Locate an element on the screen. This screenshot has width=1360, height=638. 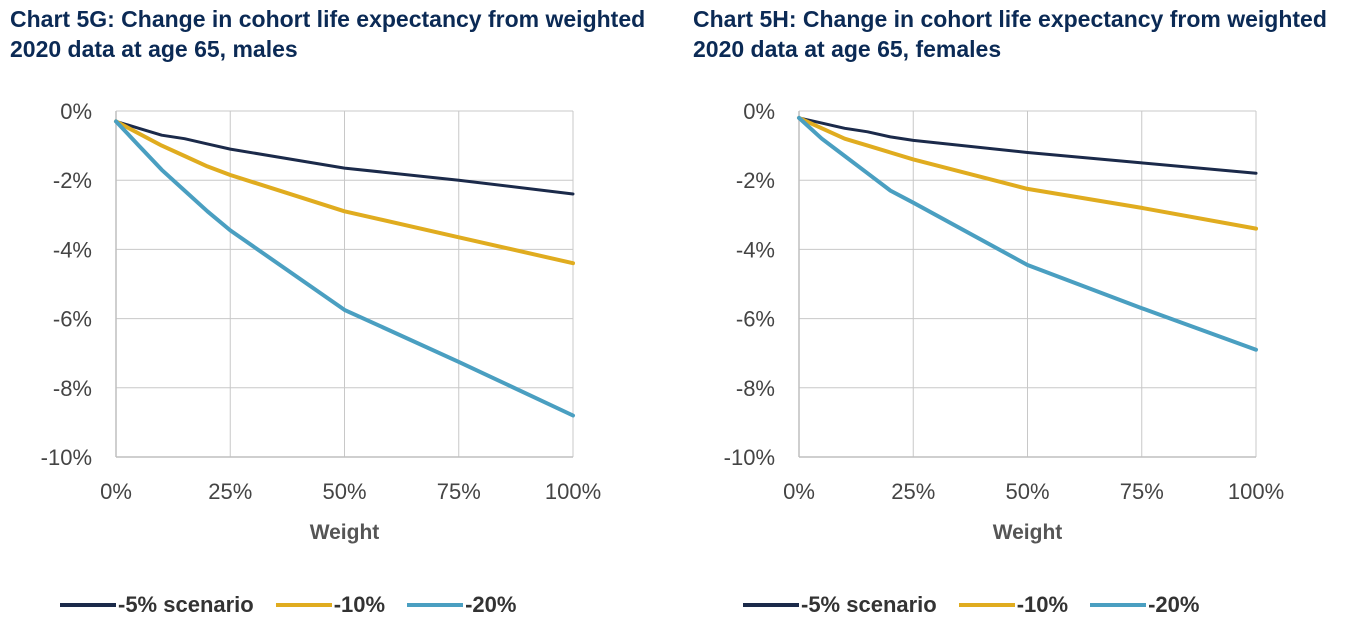
legend-5h: -5% scenario -10% -20% is located at coordinates (982, 605).